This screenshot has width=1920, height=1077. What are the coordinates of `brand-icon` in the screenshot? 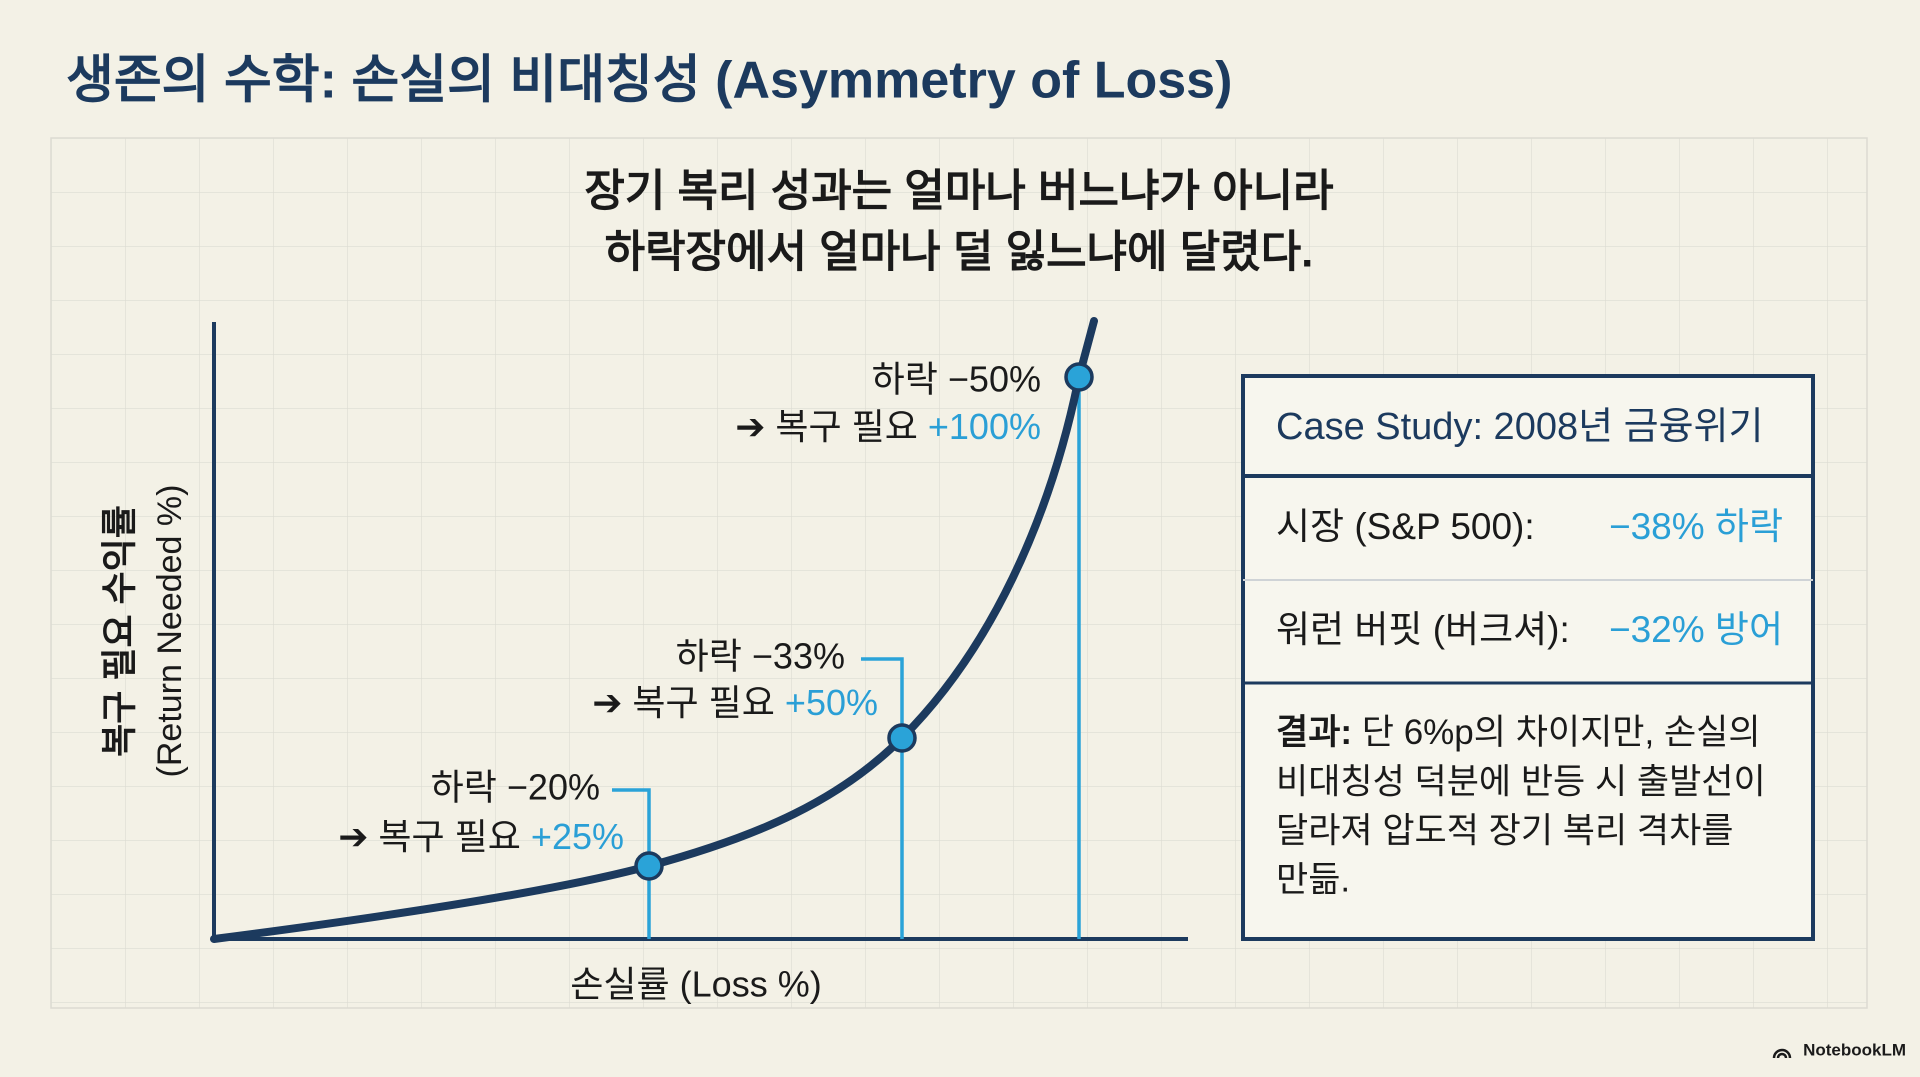 It's located at (1782, 1053).